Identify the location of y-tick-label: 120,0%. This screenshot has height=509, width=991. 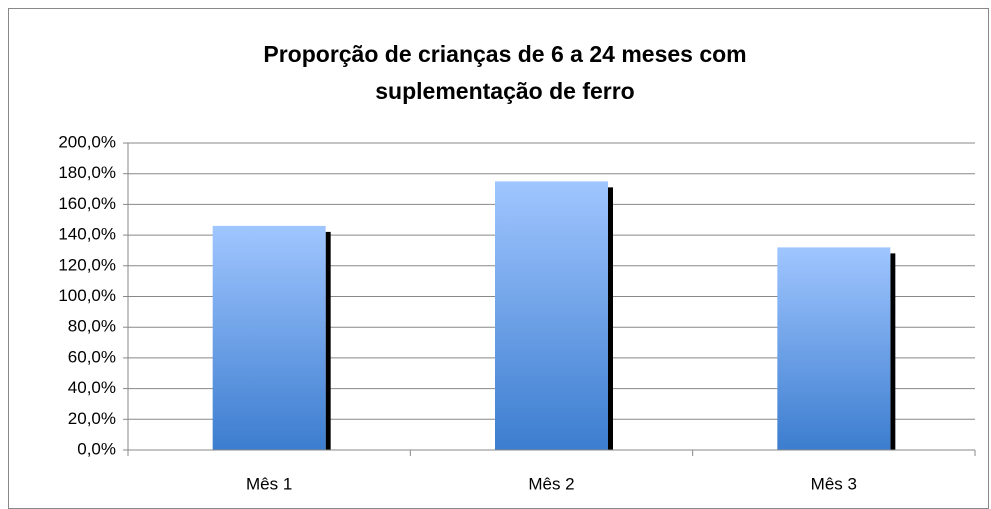
(87, 264).